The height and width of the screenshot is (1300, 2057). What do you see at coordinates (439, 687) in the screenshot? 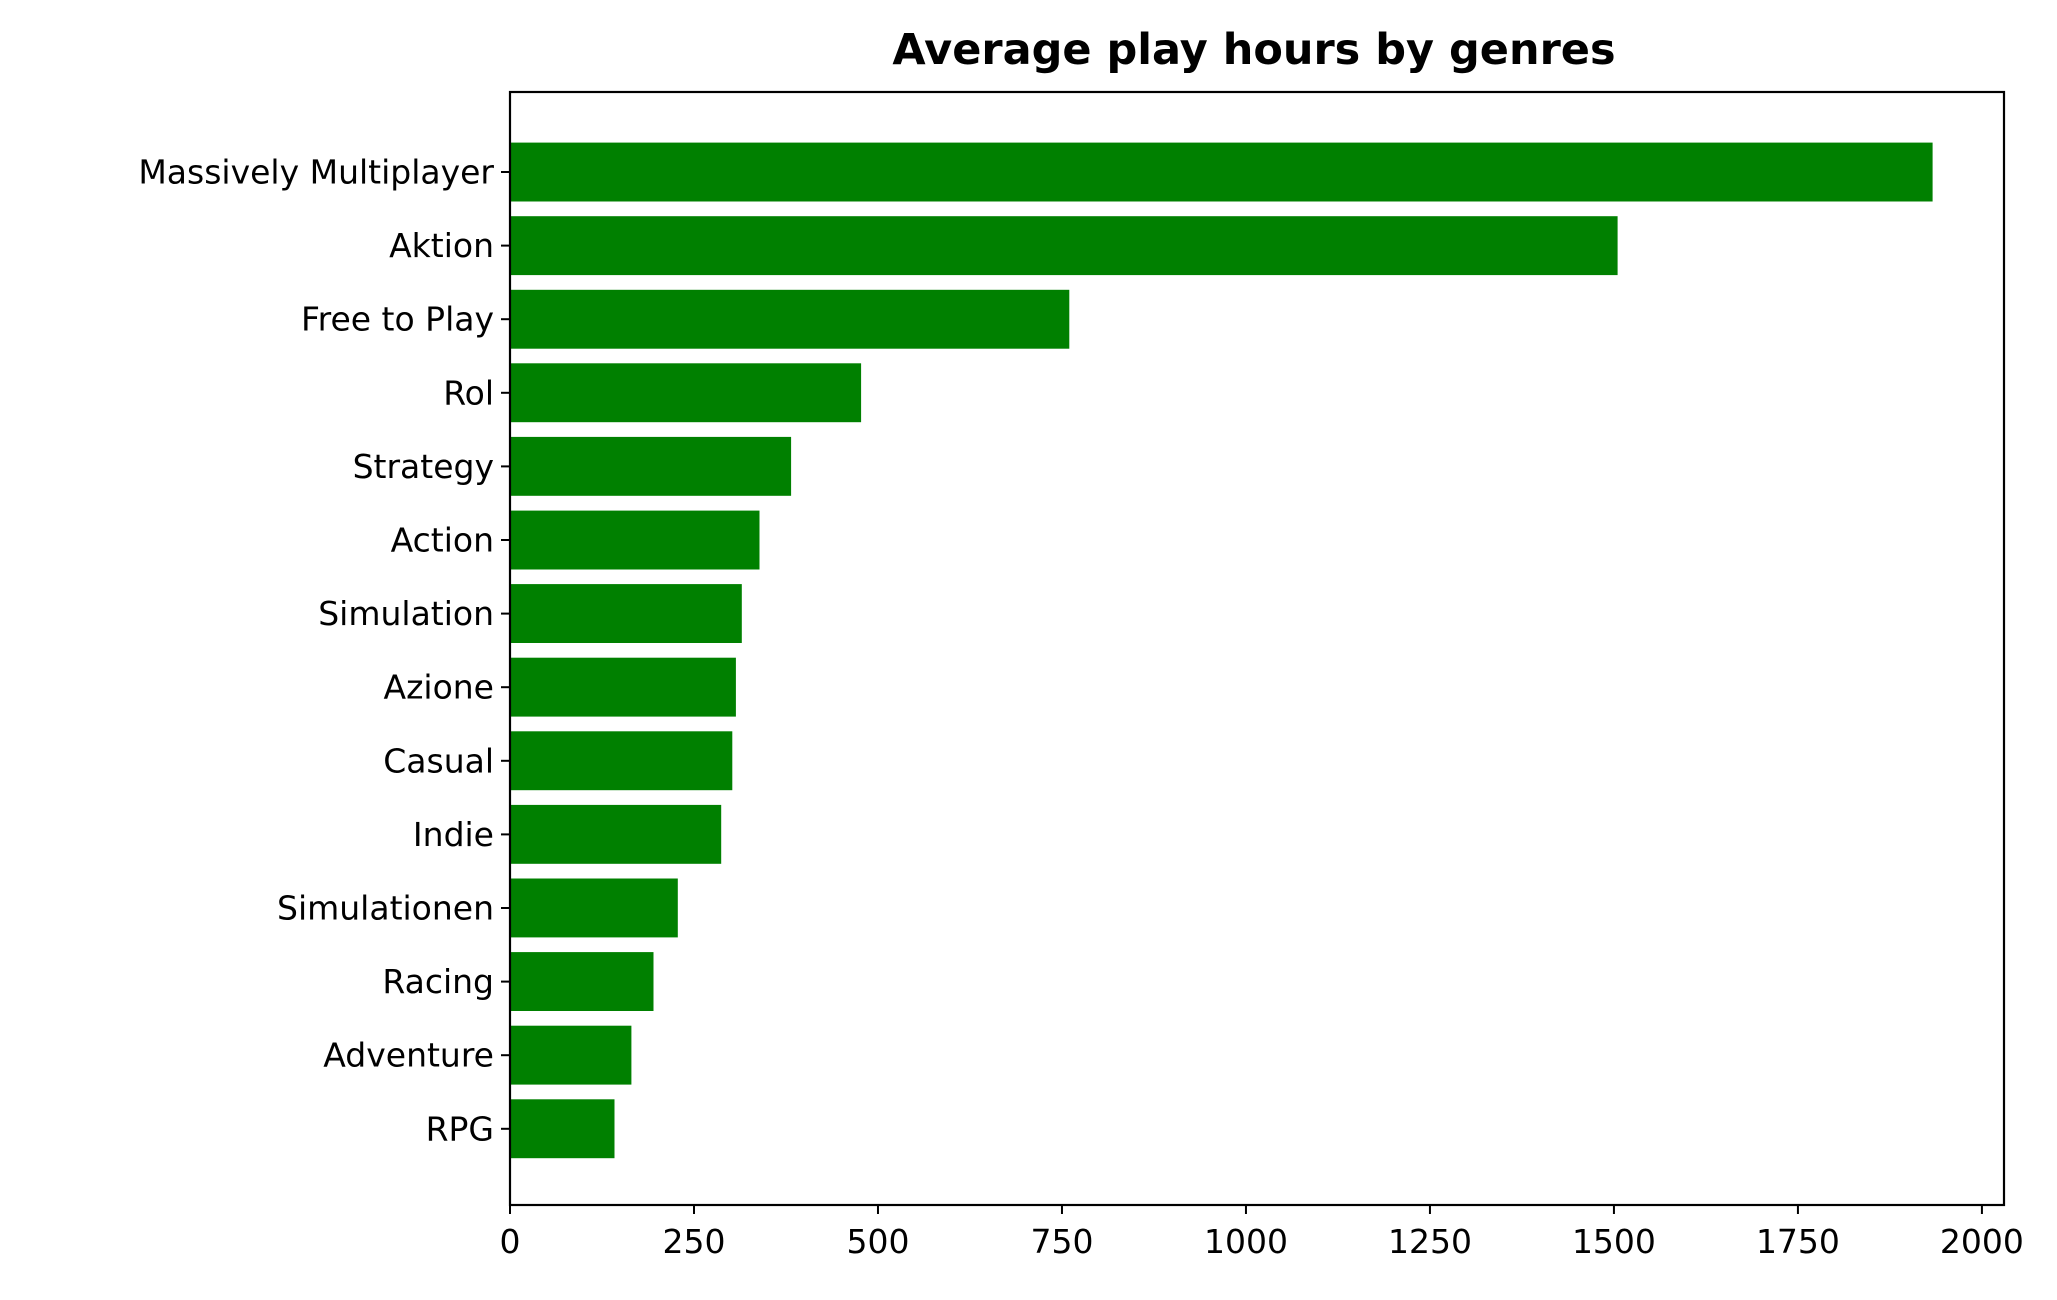
I see `y-tick-label: Azione` at bounding box center [439, 687].